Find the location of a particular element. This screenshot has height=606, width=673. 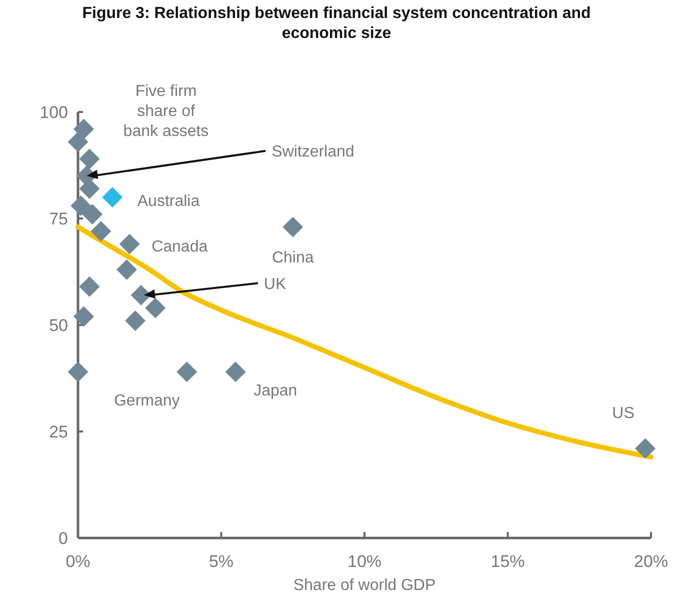

annotation: US is located at coordinates (623, 413).